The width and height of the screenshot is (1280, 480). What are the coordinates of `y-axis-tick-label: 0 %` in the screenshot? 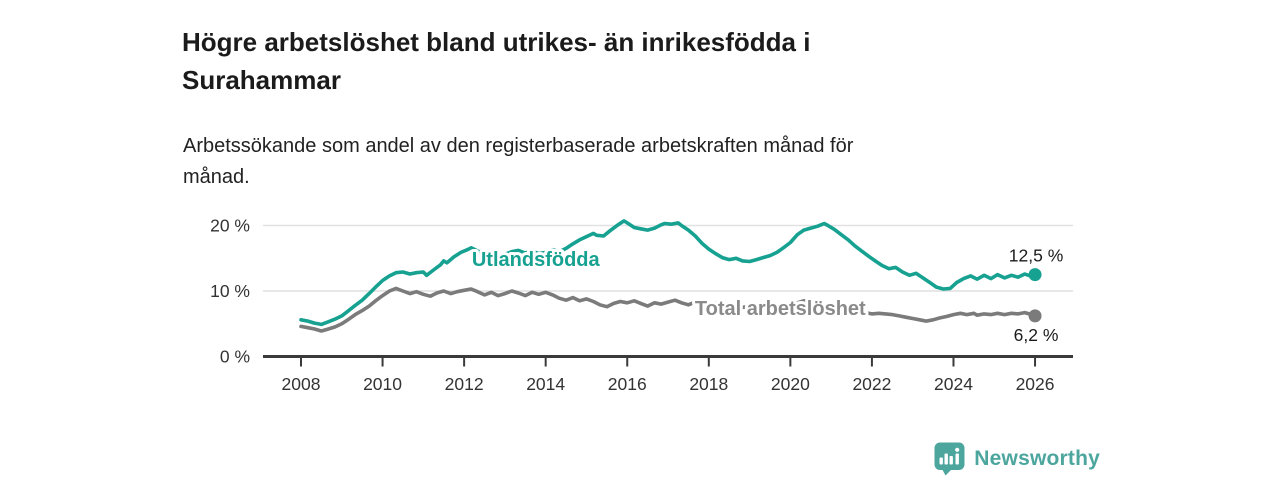 It's located at (235, 357).